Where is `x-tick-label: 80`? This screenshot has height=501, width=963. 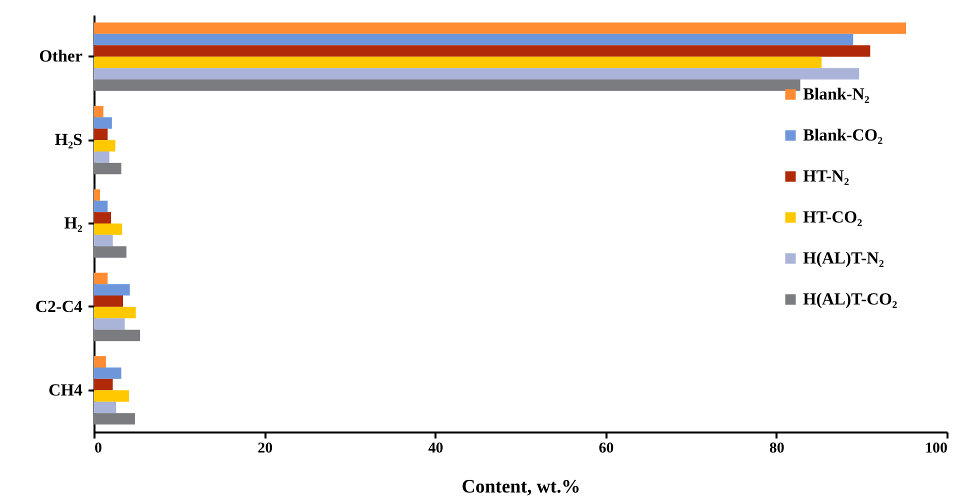 x-tick-label: 80 is located at coordinates (776, 448).